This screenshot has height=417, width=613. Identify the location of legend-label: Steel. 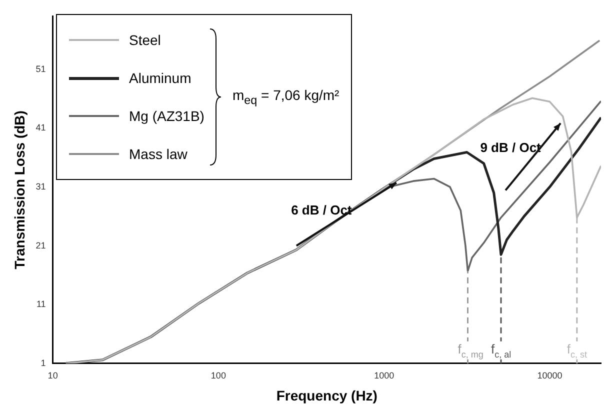
(145, 40).